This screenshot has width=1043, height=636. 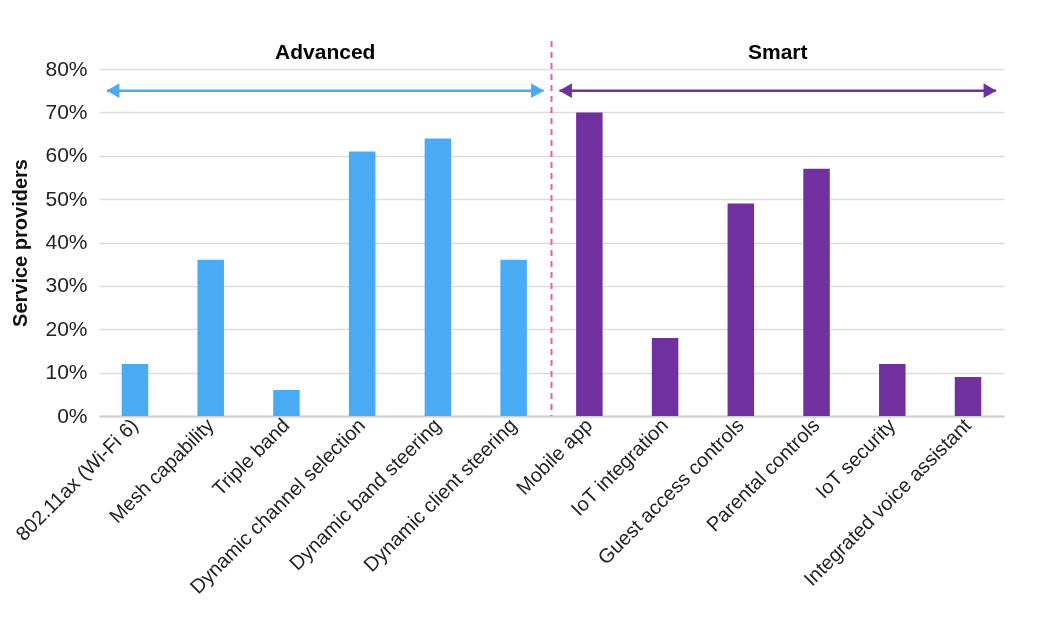 What do you see at coordinates (66, 198) in the screenshot?
I see `y-tick-label: 50%` at bounding box center [66, 198].